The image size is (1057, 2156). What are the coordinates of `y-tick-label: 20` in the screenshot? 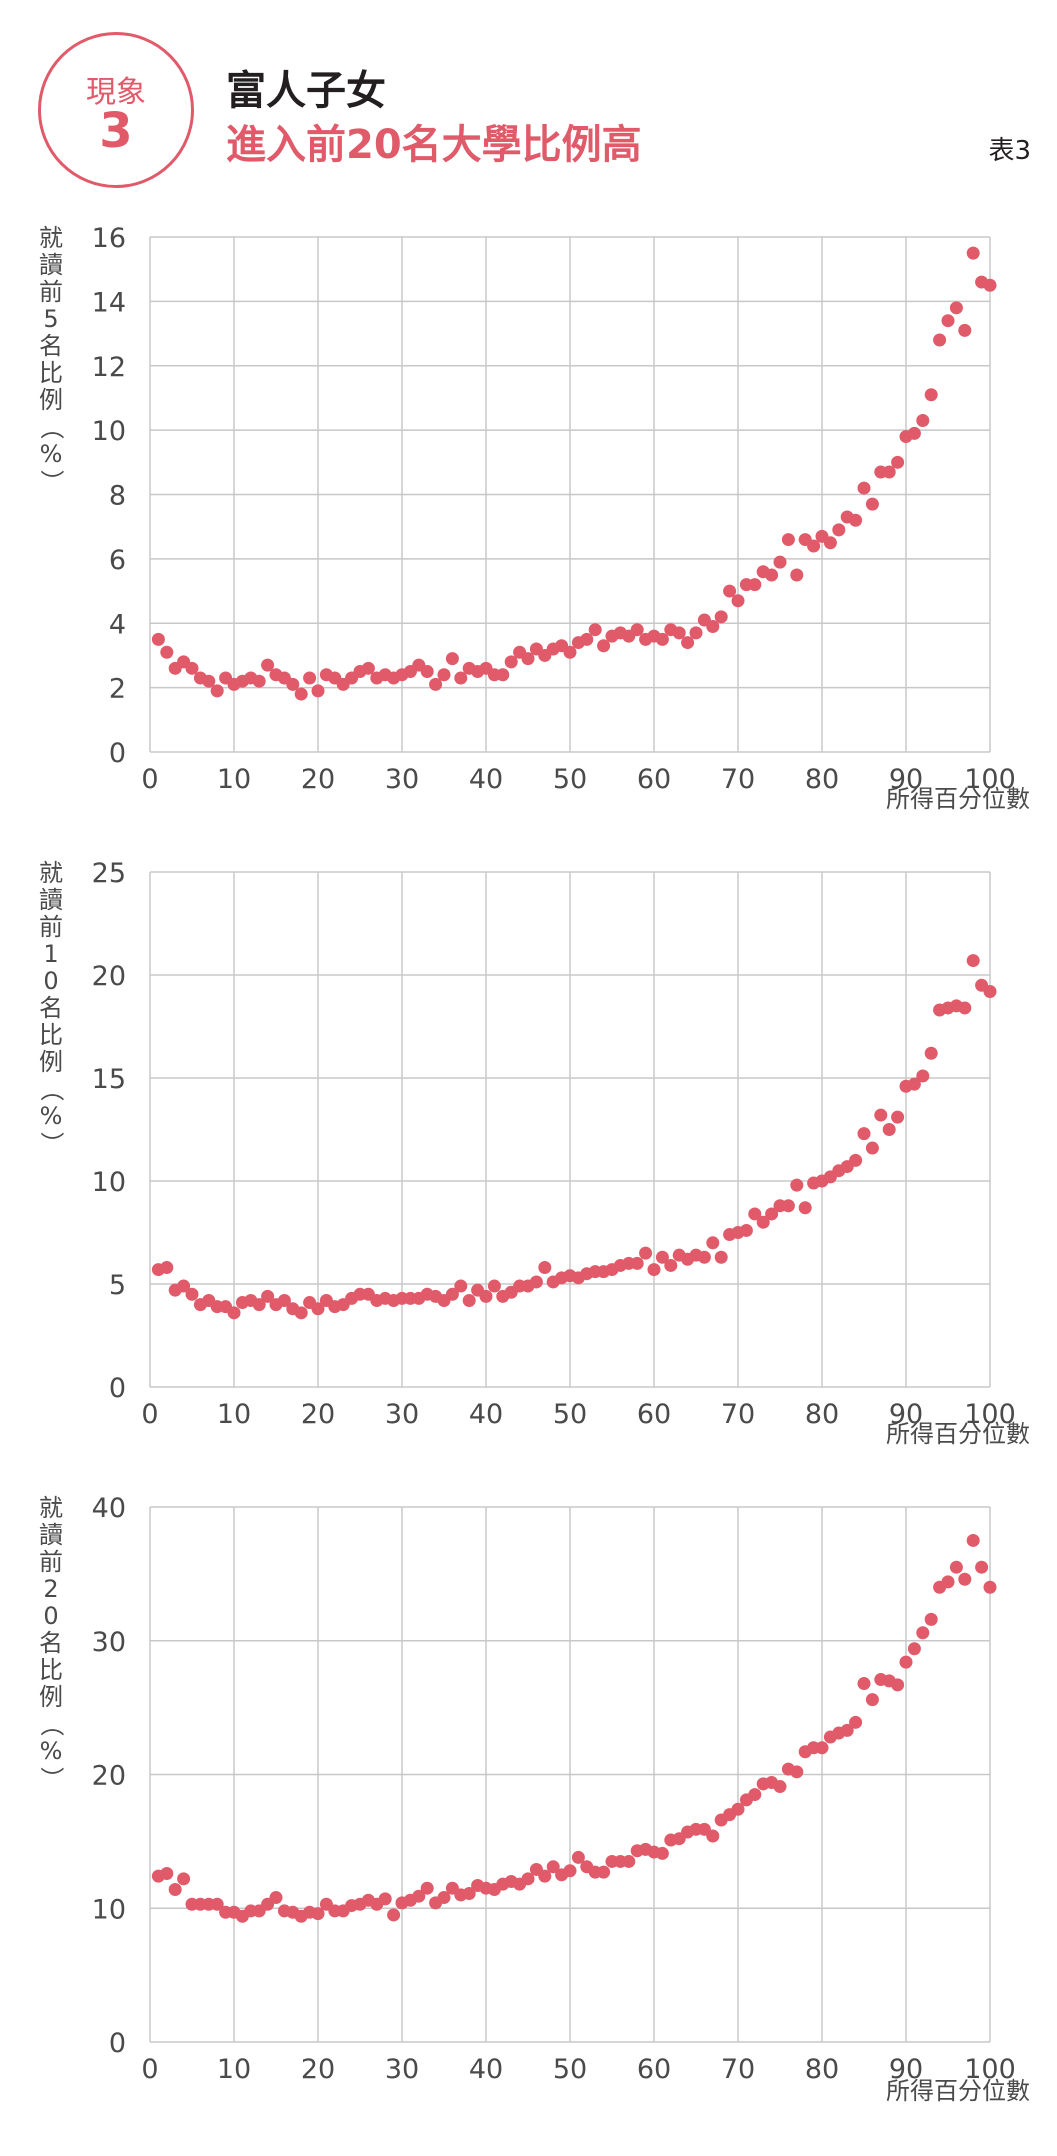 It's located at (109, 1776).